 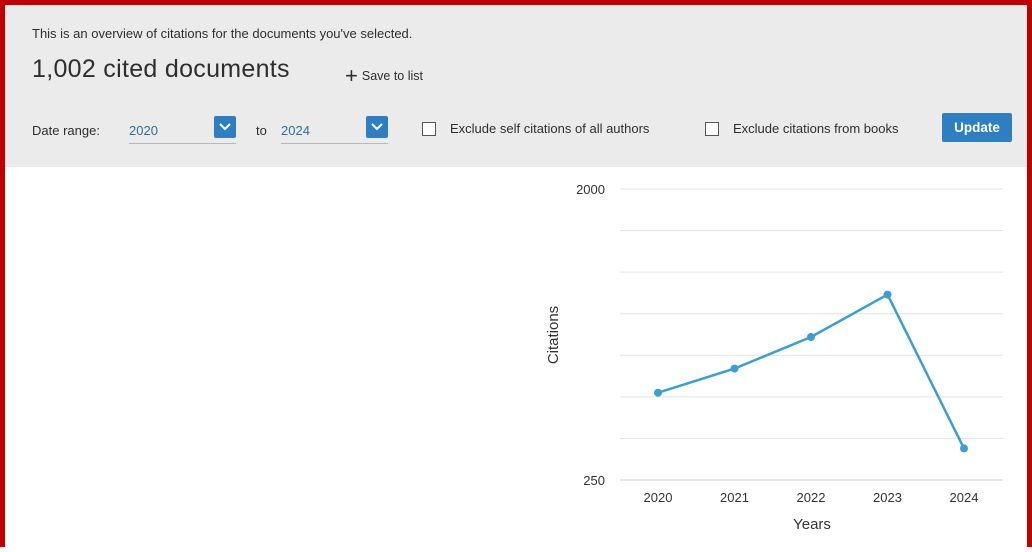 What do you see at coordinates (334, 130) in the screenshot?
I see `to-year-select: 2024` at bounding box center [334, 130].